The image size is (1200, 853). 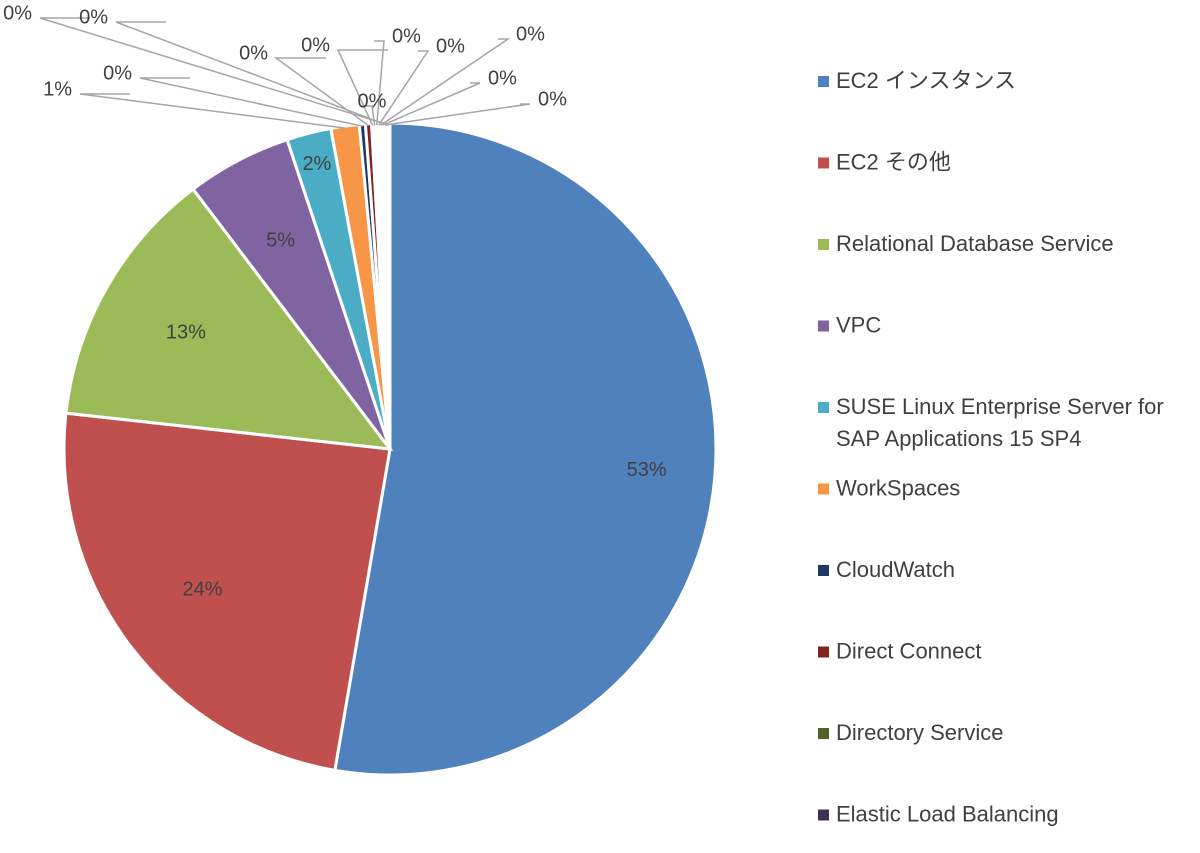 I want to click on data-label-5: 2%, so click(x=316, y=164).